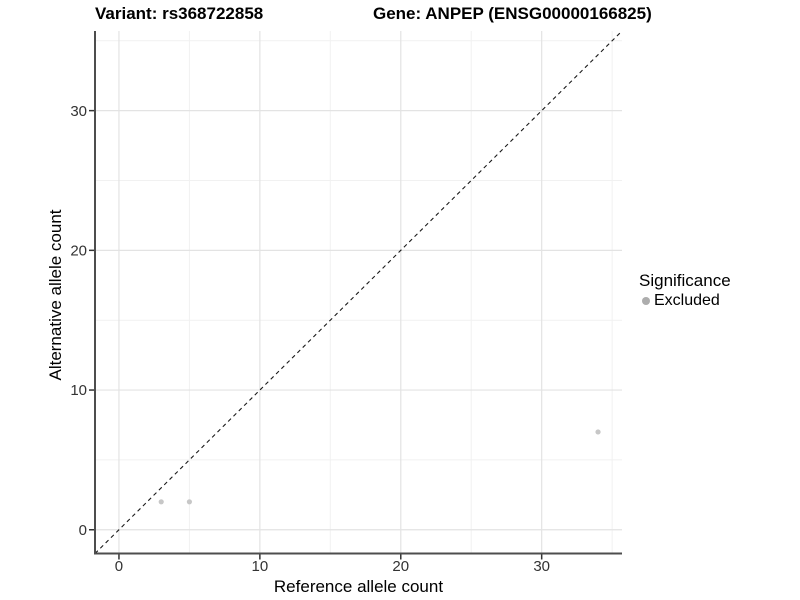 This screenshot has height=600, width=800. What do you see at coordinates (78, 111) in the screenshot?
I see `y-tick-label: 30` at bounding box center [78, 111].